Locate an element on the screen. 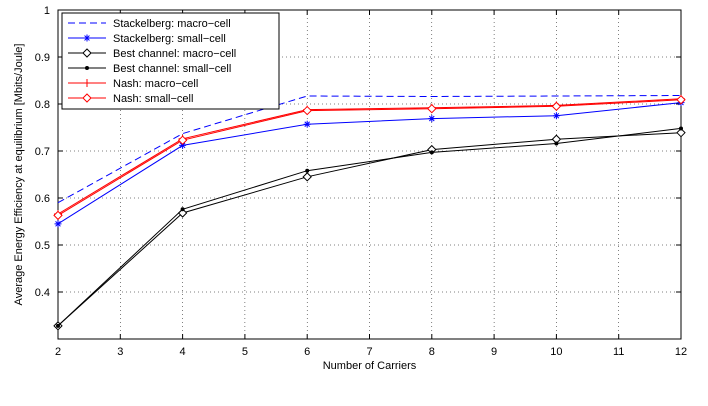 The width and height of the screenshot is (708, 406). x-tick-label: 4 is located at coordinates (183, 352).